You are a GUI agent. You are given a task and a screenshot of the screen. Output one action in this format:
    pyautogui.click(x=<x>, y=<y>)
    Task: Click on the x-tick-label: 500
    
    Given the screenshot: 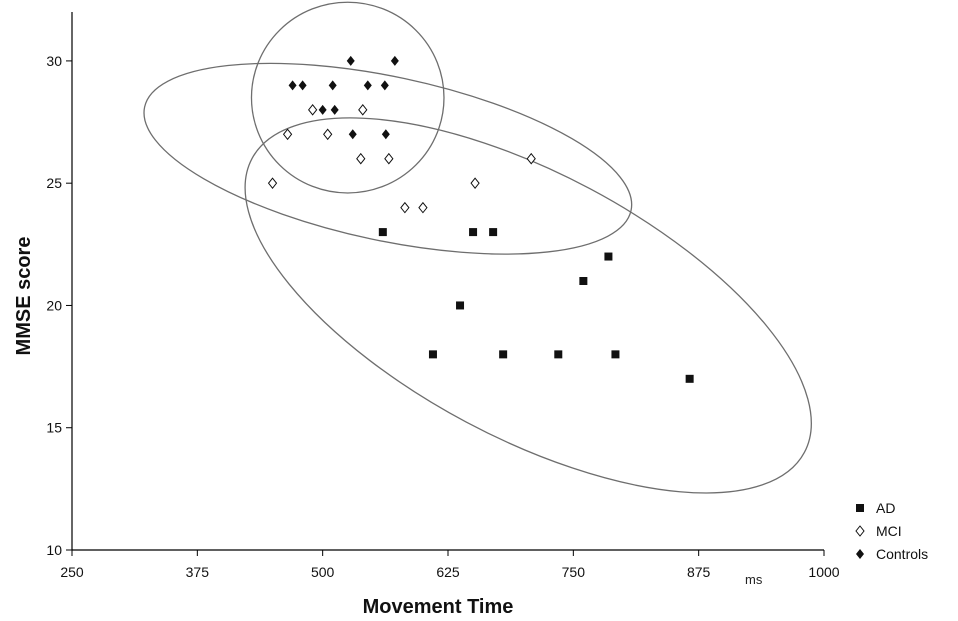 What is the action you would take?
    pyautogui.click(x=323, y=572)
    